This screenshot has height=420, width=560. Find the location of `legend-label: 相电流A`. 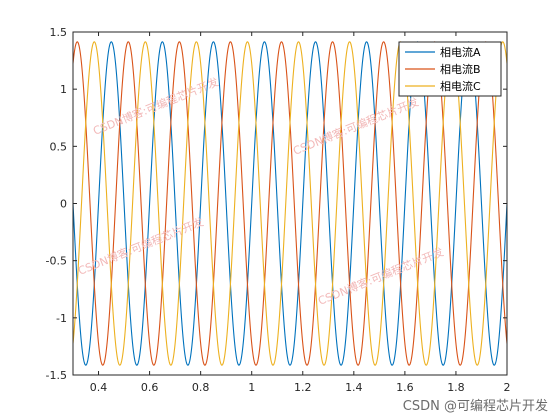

legend-label: 相电流A is located at coordinates (460, 52).